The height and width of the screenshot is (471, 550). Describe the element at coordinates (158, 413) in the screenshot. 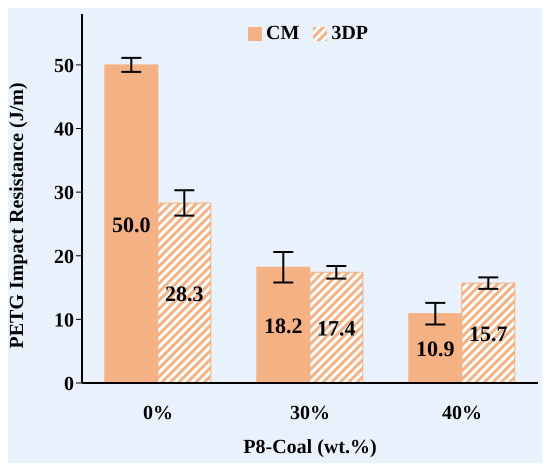

I see `x-tick-label: 0%` at that location.